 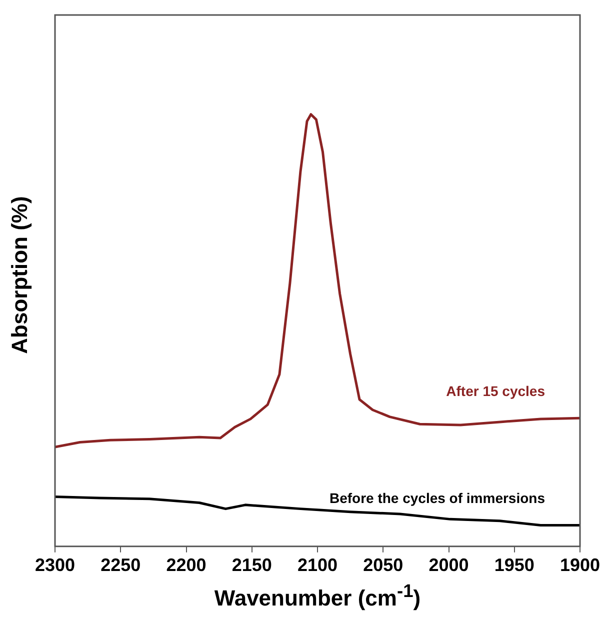 I want to click on x-tick-label: 2200, so click(x=186, y=565).